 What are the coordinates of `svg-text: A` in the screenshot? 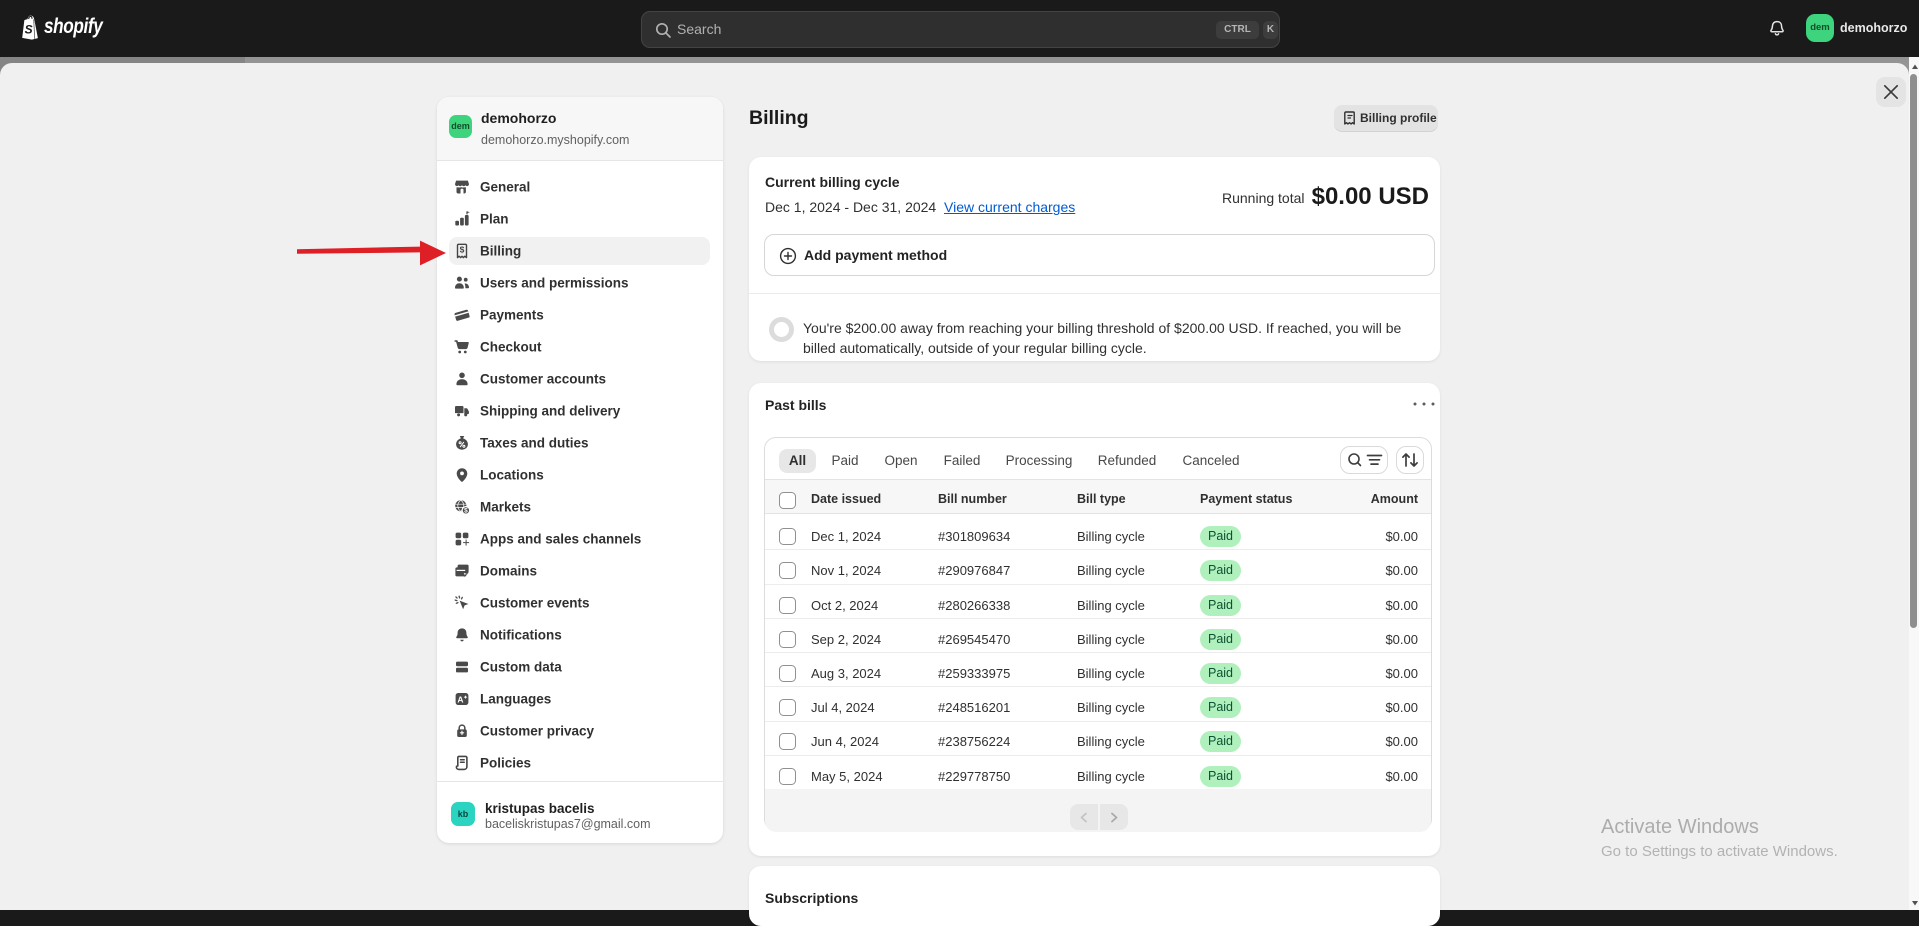 It's located at (460, 699).